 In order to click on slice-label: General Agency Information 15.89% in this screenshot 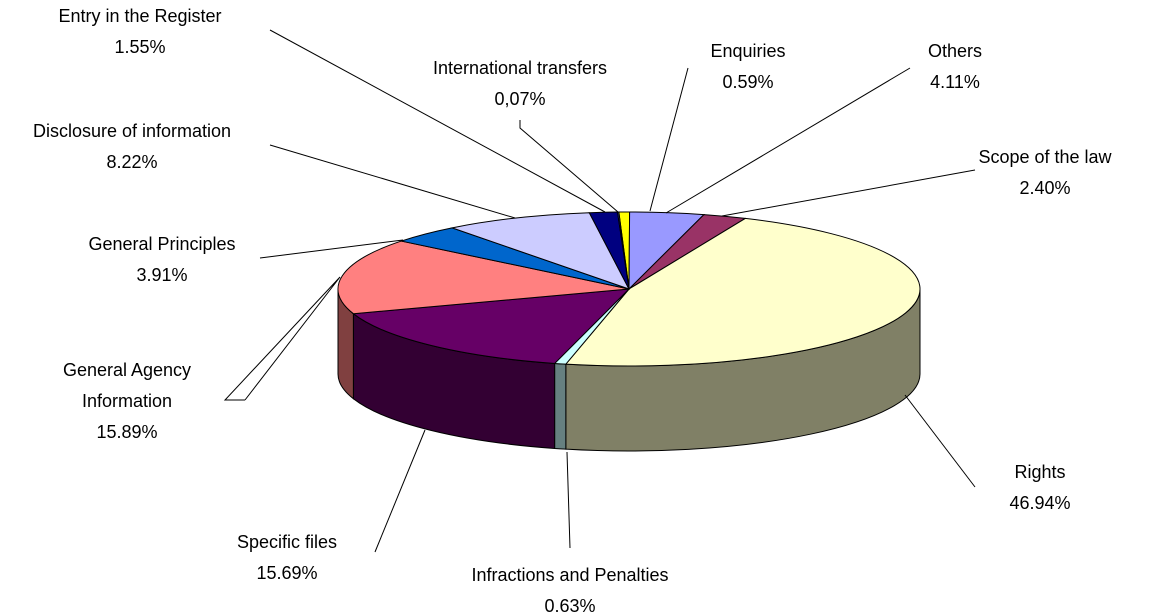, I will do `click(127, 401)`.